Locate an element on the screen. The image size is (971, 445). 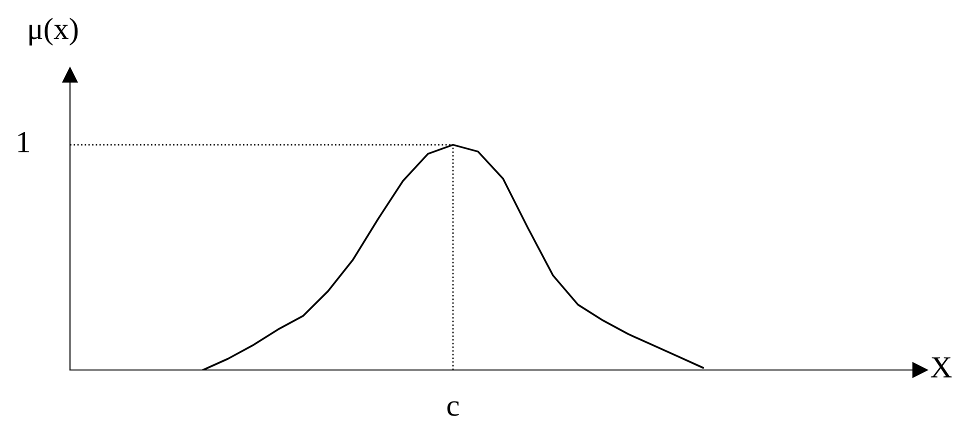
text: X is located at coordinates (941, 367).